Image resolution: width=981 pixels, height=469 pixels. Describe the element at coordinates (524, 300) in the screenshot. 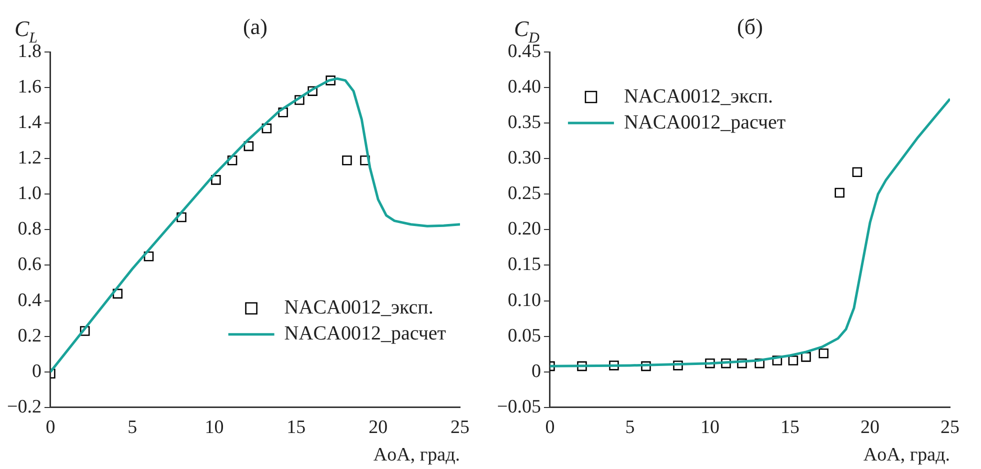

I see `y-tick-label: 0.10` at that location.